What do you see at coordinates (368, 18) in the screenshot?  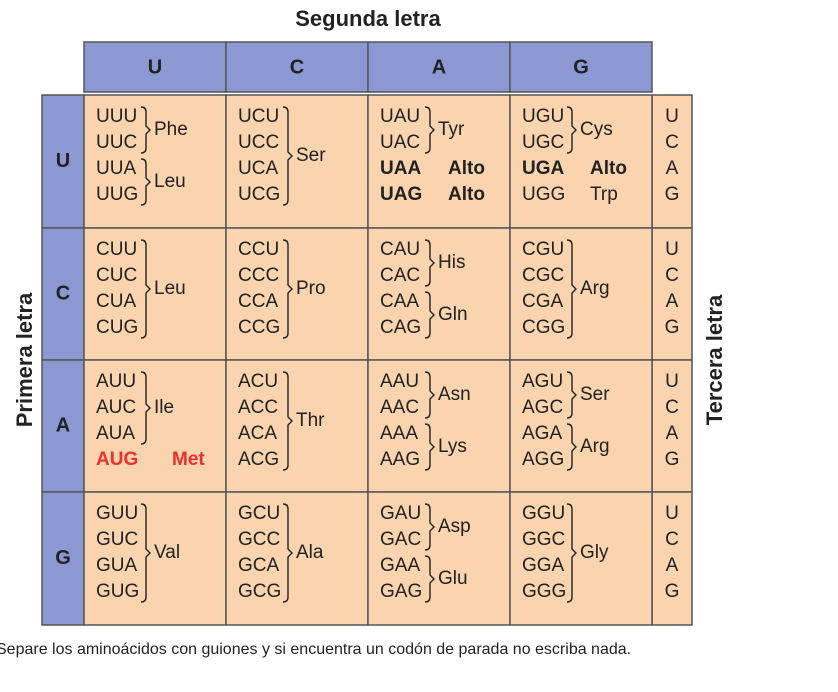 I see `title: Segunda letra` at bounding box center [368, 18].